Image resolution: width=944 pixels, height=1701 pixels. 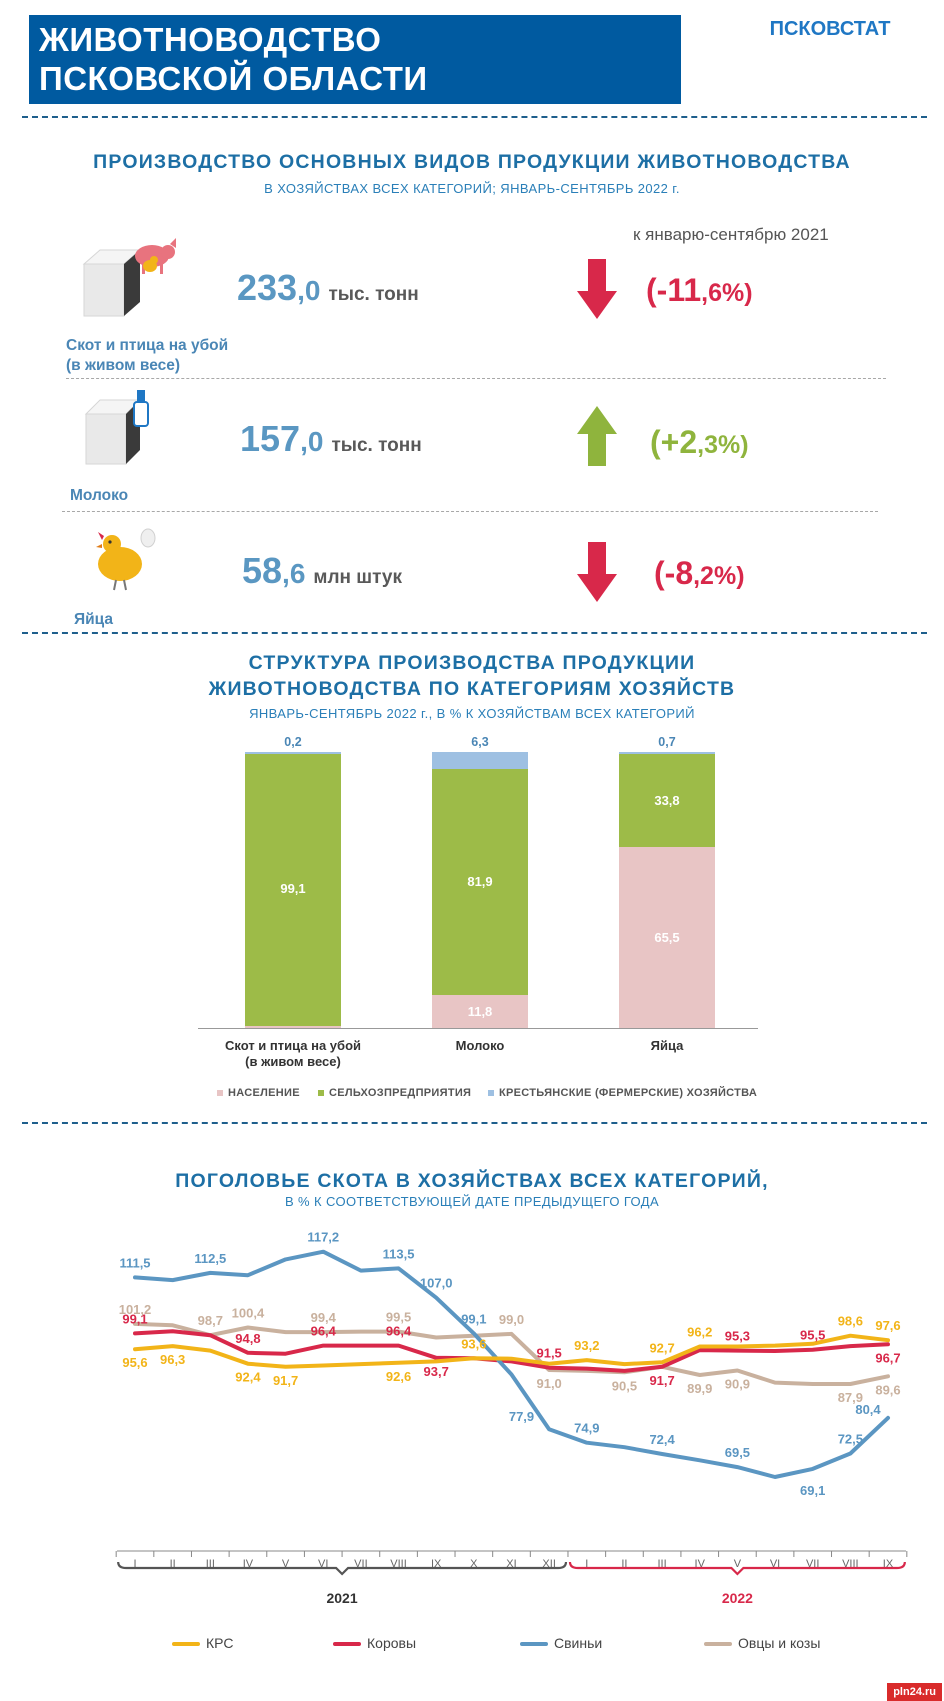 What do you see at coordinates (248, 1313) in the screenshot?
I see `data-label: 100,4` at bounding box center [248, 1313].